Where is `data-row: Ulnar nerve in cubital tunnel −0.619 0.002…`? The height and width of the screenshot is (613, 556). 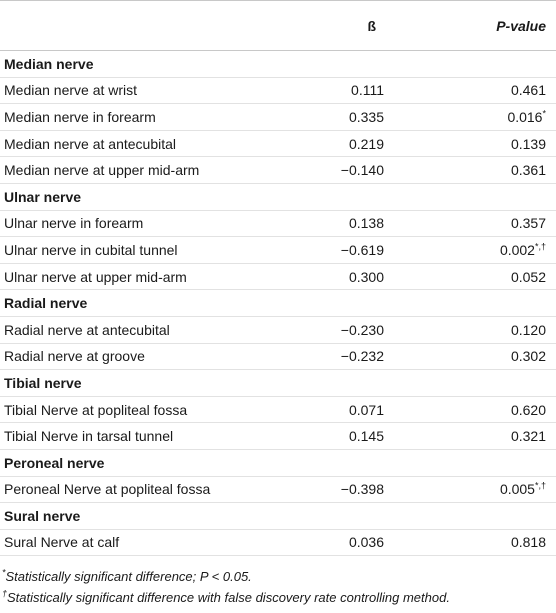
data-row: Ulnar nerve in cubital tunnel −0.619 0.002… is located at coordinates (278, 250).